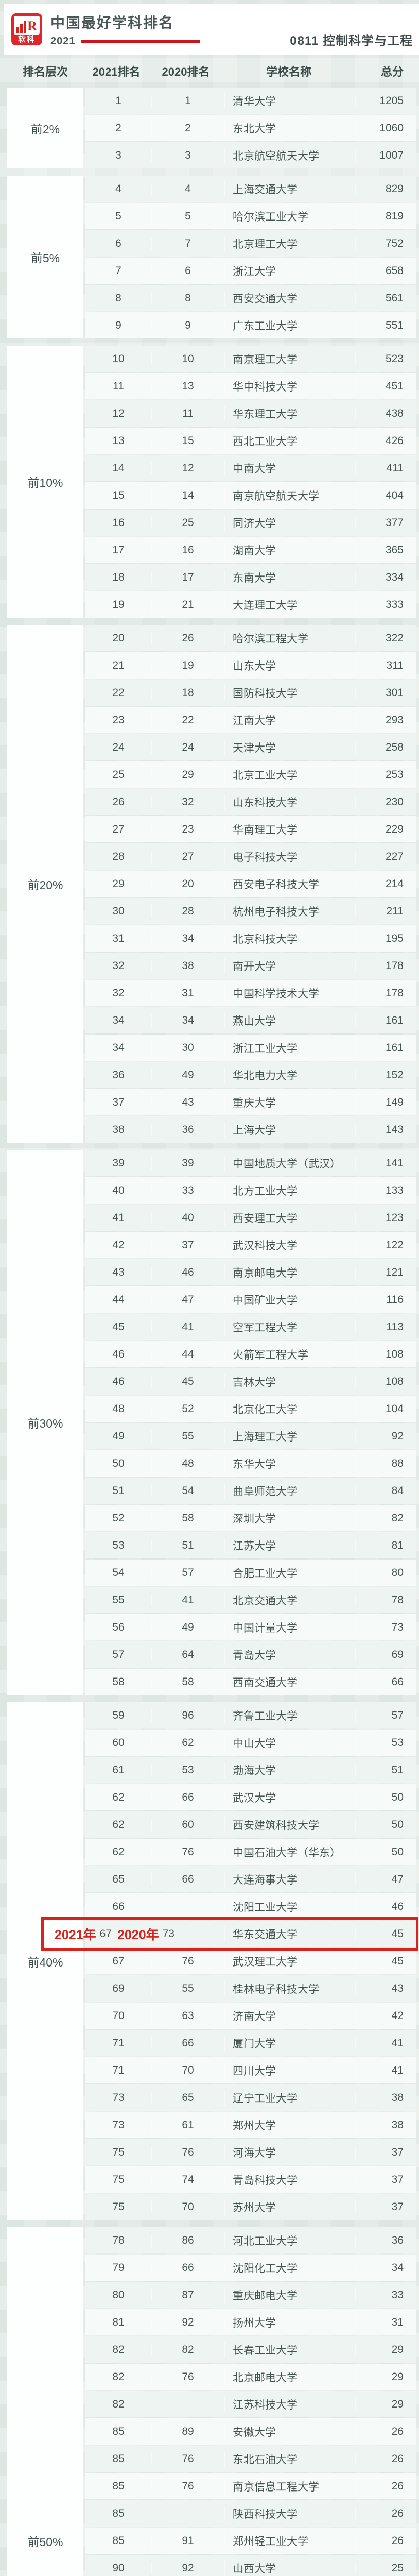  I want to click on rank-2020-cell: 9, so click(187, 325).